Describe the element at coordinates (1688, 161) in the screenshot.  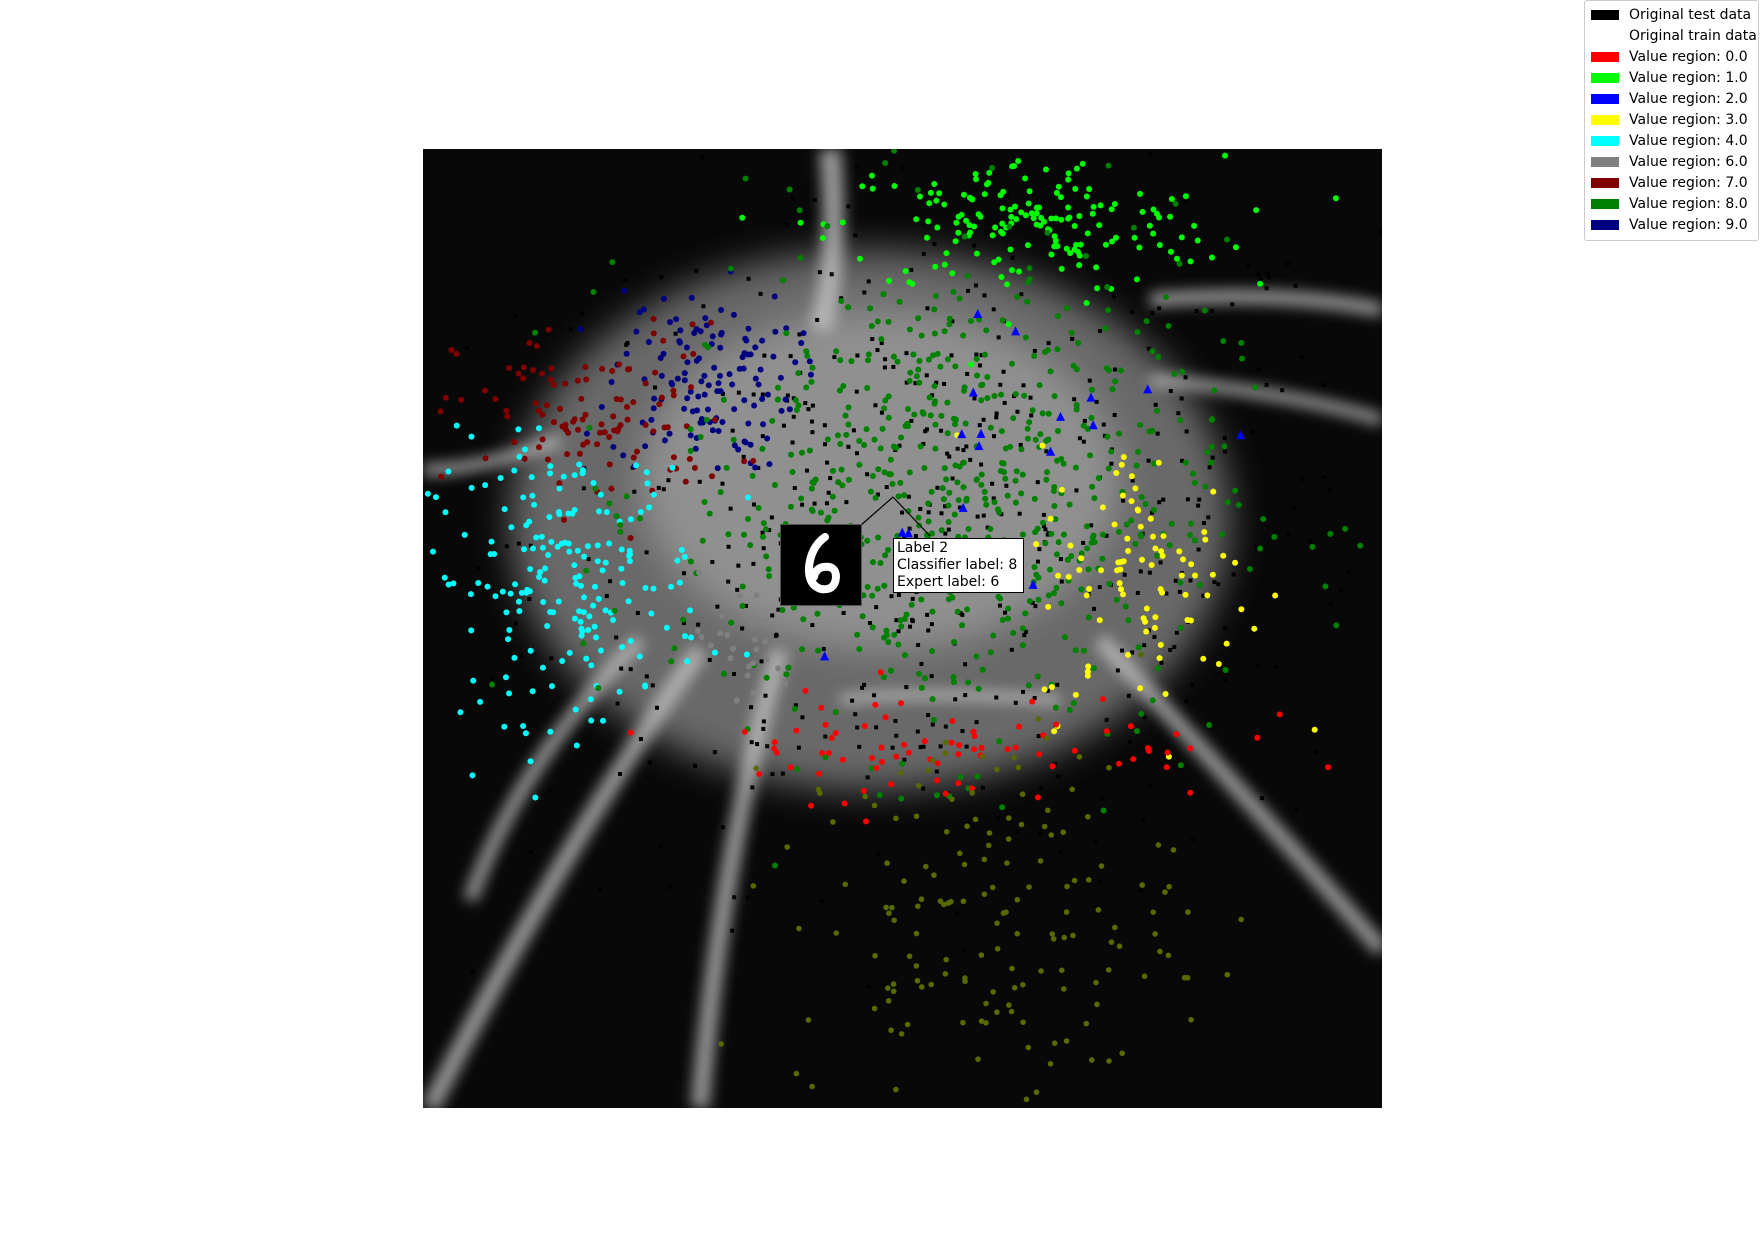
I see `legend-label: Value region: 6.0` at that location.